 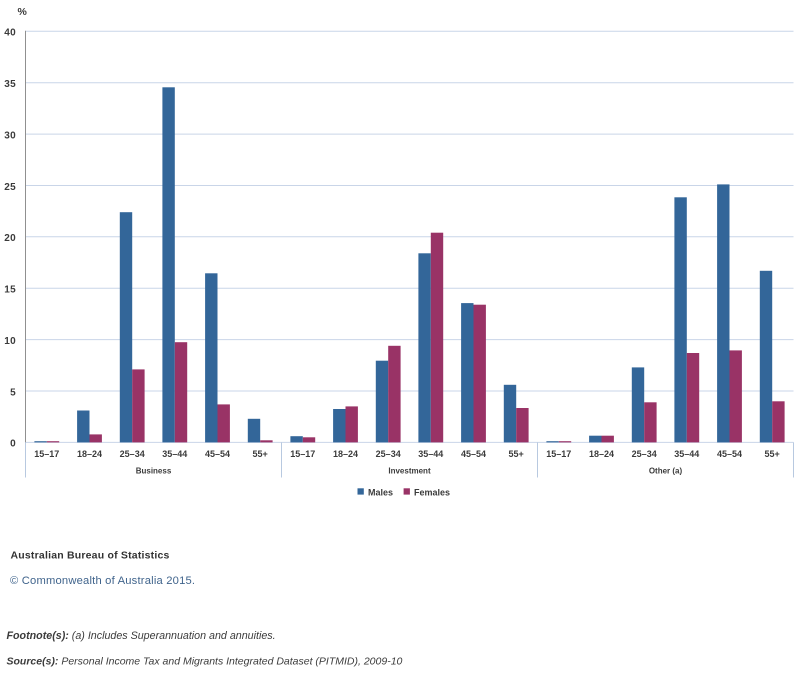 I want to click on svg-text: 35, so click(x=10, y=84).